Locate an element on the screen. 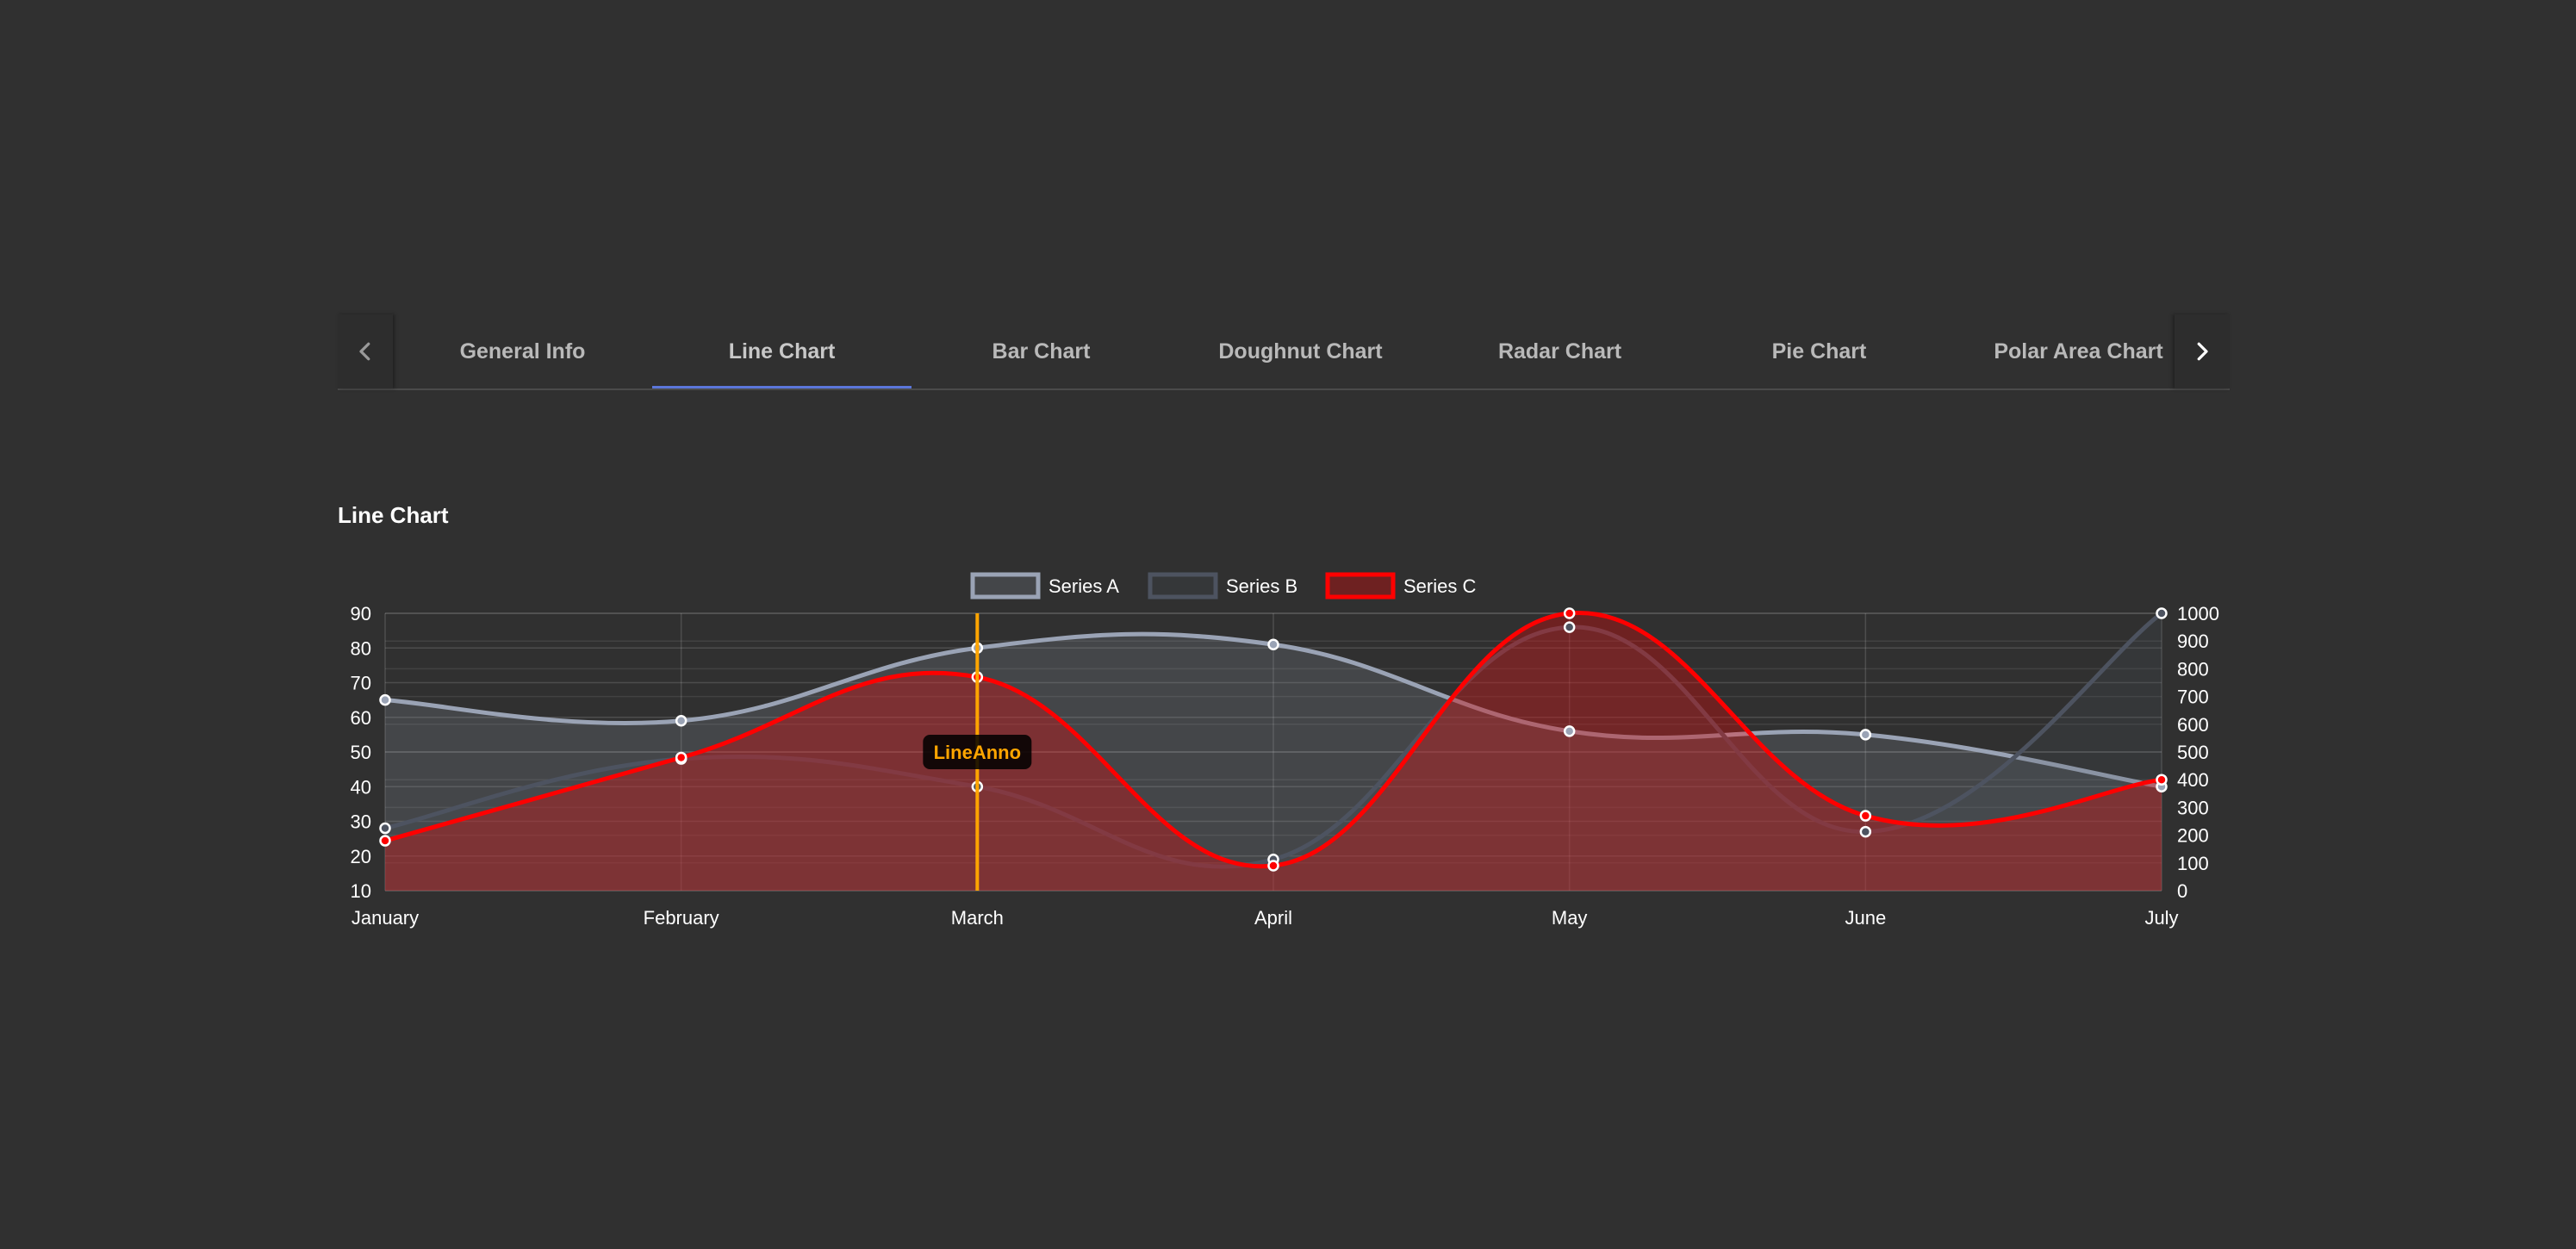 The width and height of the screenshot is (2576, 1249). y-right-tick-label: 1000 is located at coordinates (2198, 613).